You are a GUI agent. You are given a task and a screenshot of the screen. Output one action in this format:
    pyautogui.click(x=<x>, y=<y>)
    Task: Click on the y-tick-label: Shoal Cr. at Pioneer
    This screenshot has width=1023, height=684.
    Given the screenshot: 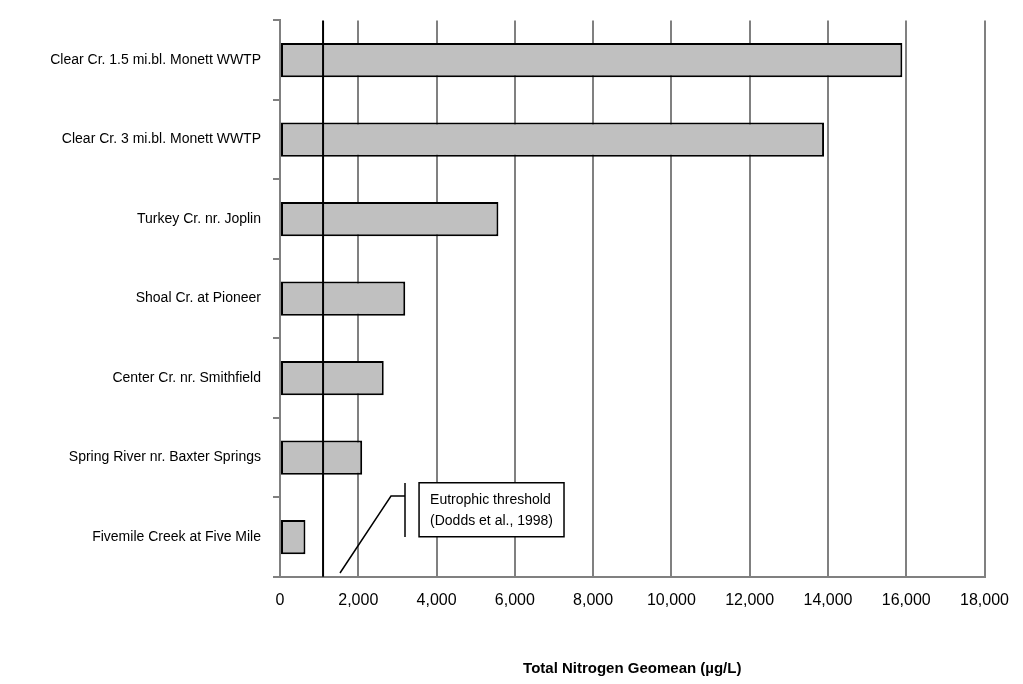 What is the action you would take?
    pyautogui.click(x=198, y=297)
    